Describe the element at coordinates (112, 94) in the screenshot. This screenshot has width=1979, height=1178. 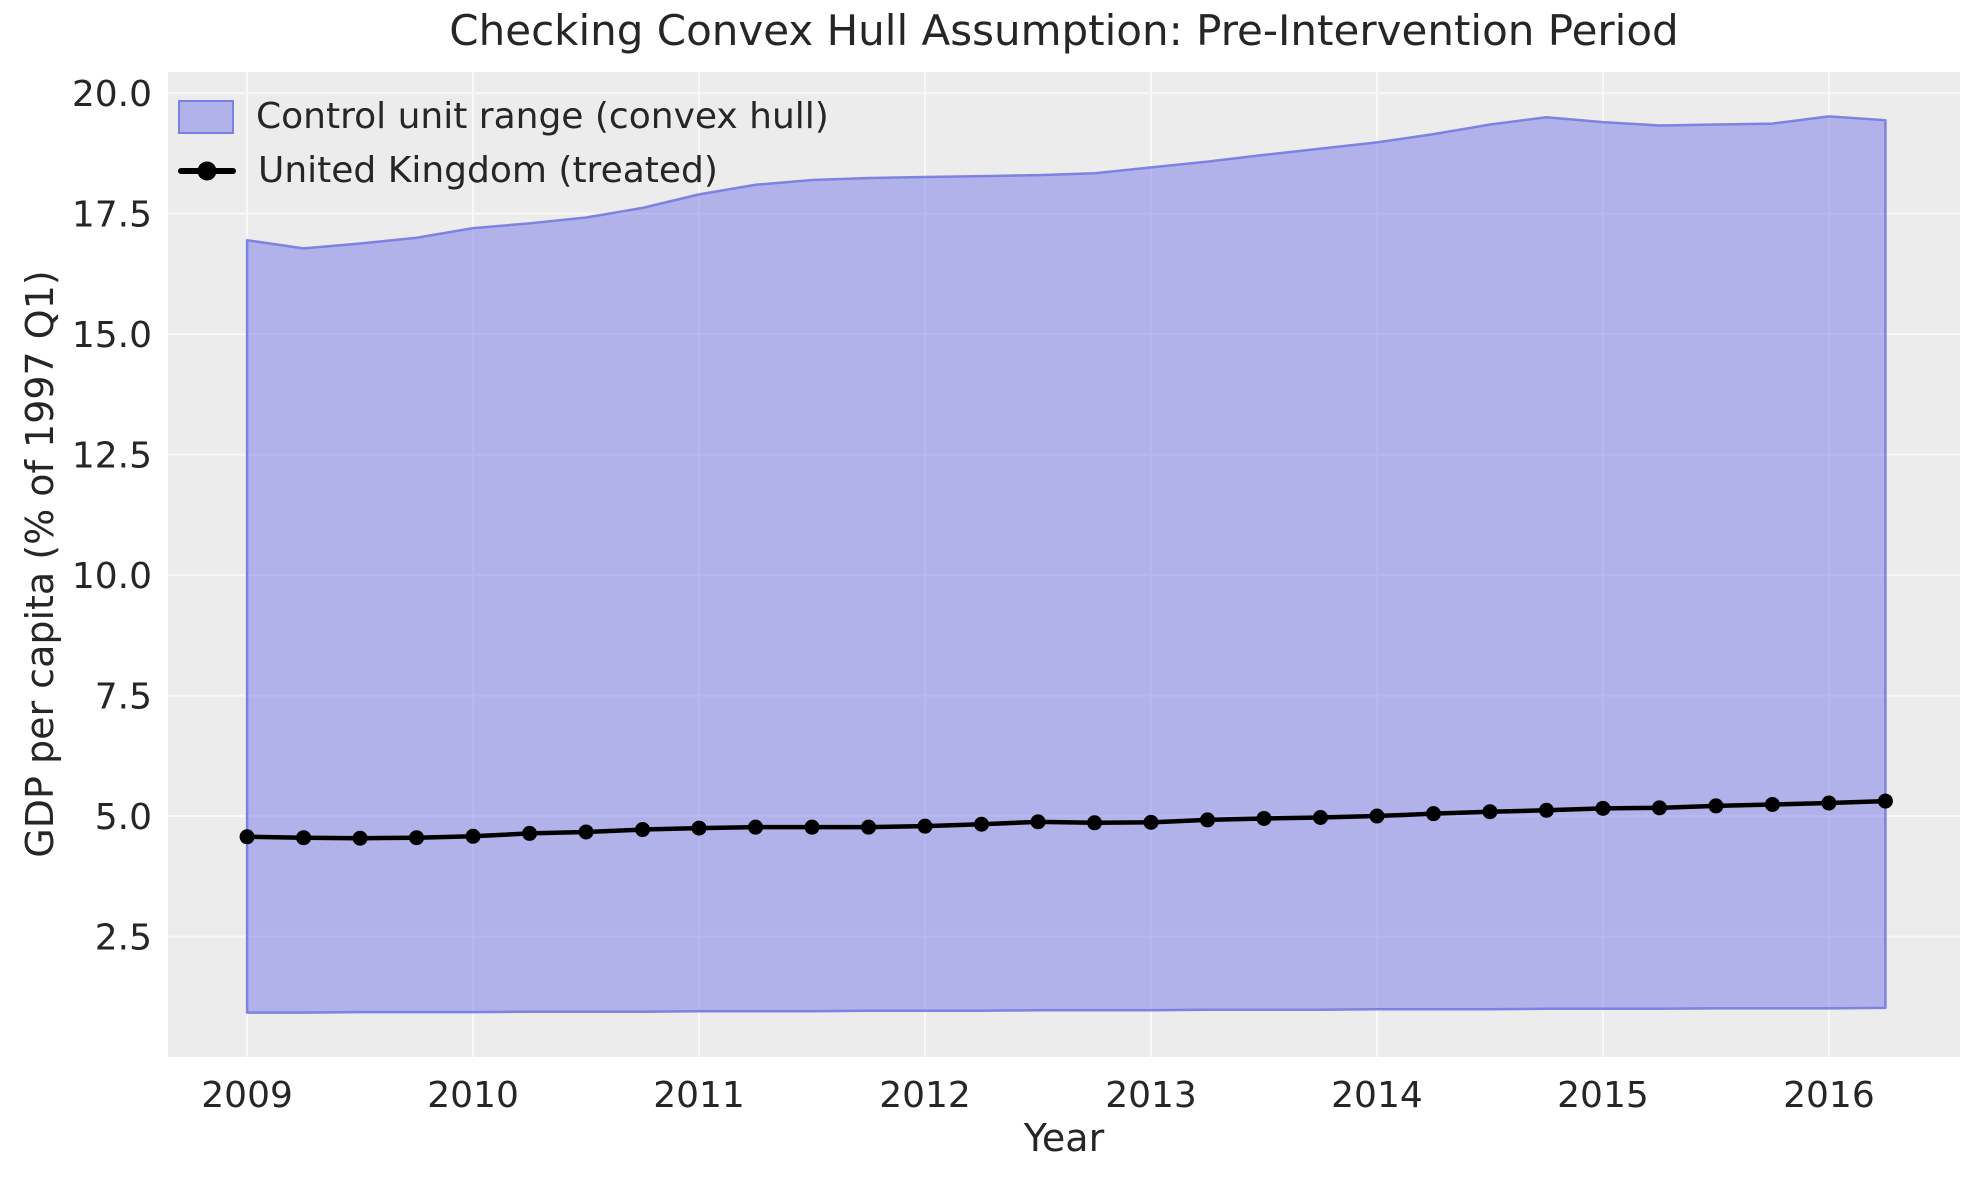
I see `y-tick-label: 20.0` at that location.